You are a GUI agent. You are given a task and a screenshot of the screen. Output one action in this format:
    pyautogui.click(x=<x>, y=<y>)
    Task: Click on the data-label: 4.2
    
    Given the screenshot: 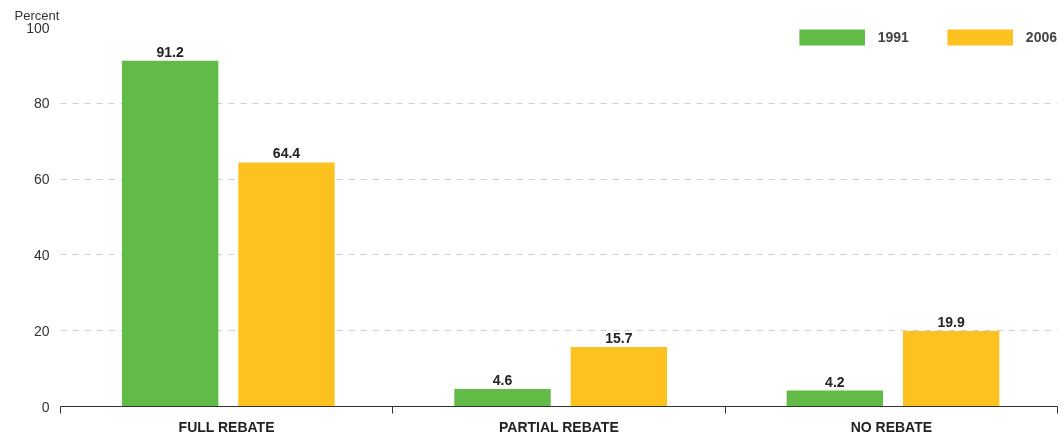 What is the action you would take?
    pyautogui.click(x=835, y=381)
    